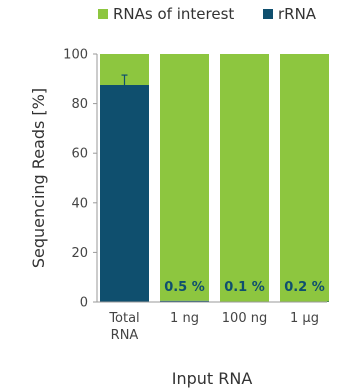  Describe the element at coordinates (184, 287) in the screenshot. I see `bar-data-label: 0.5 %` at that location.